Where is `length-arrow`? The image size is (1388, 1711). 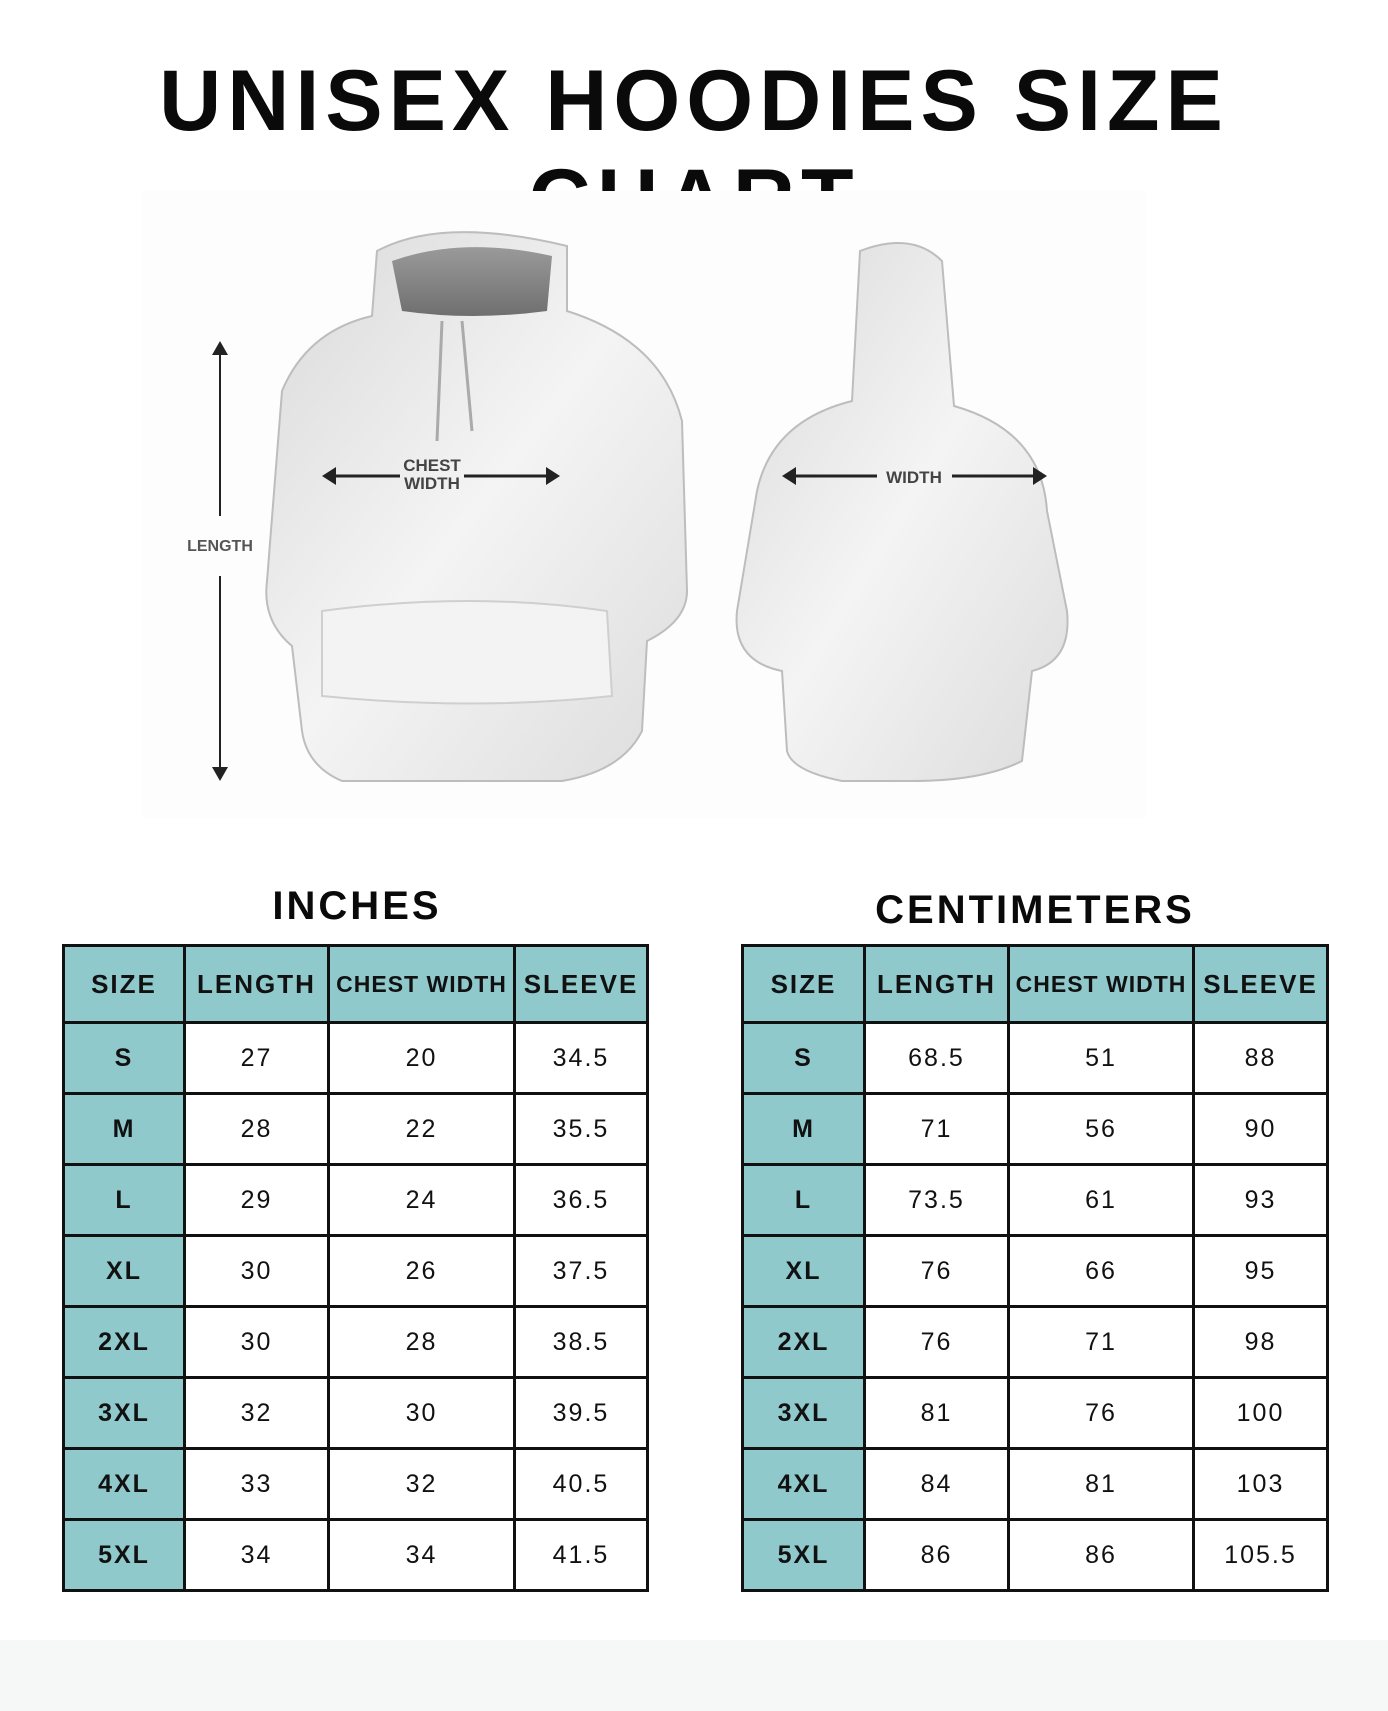
length-arrow is located at coordinates (220, 561).